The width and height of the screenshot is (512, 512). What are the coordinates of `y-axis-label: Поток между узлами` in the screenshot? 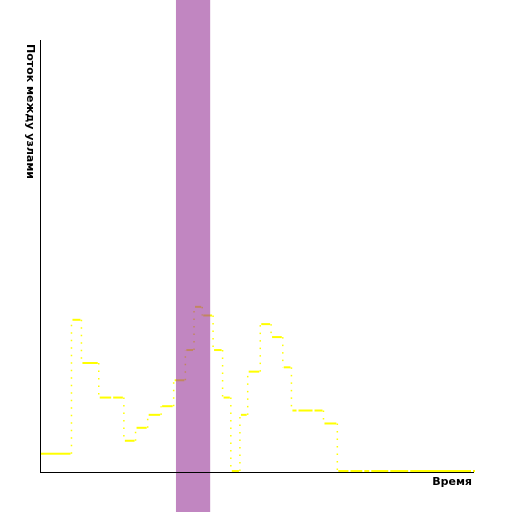 It's located at (30, 111).